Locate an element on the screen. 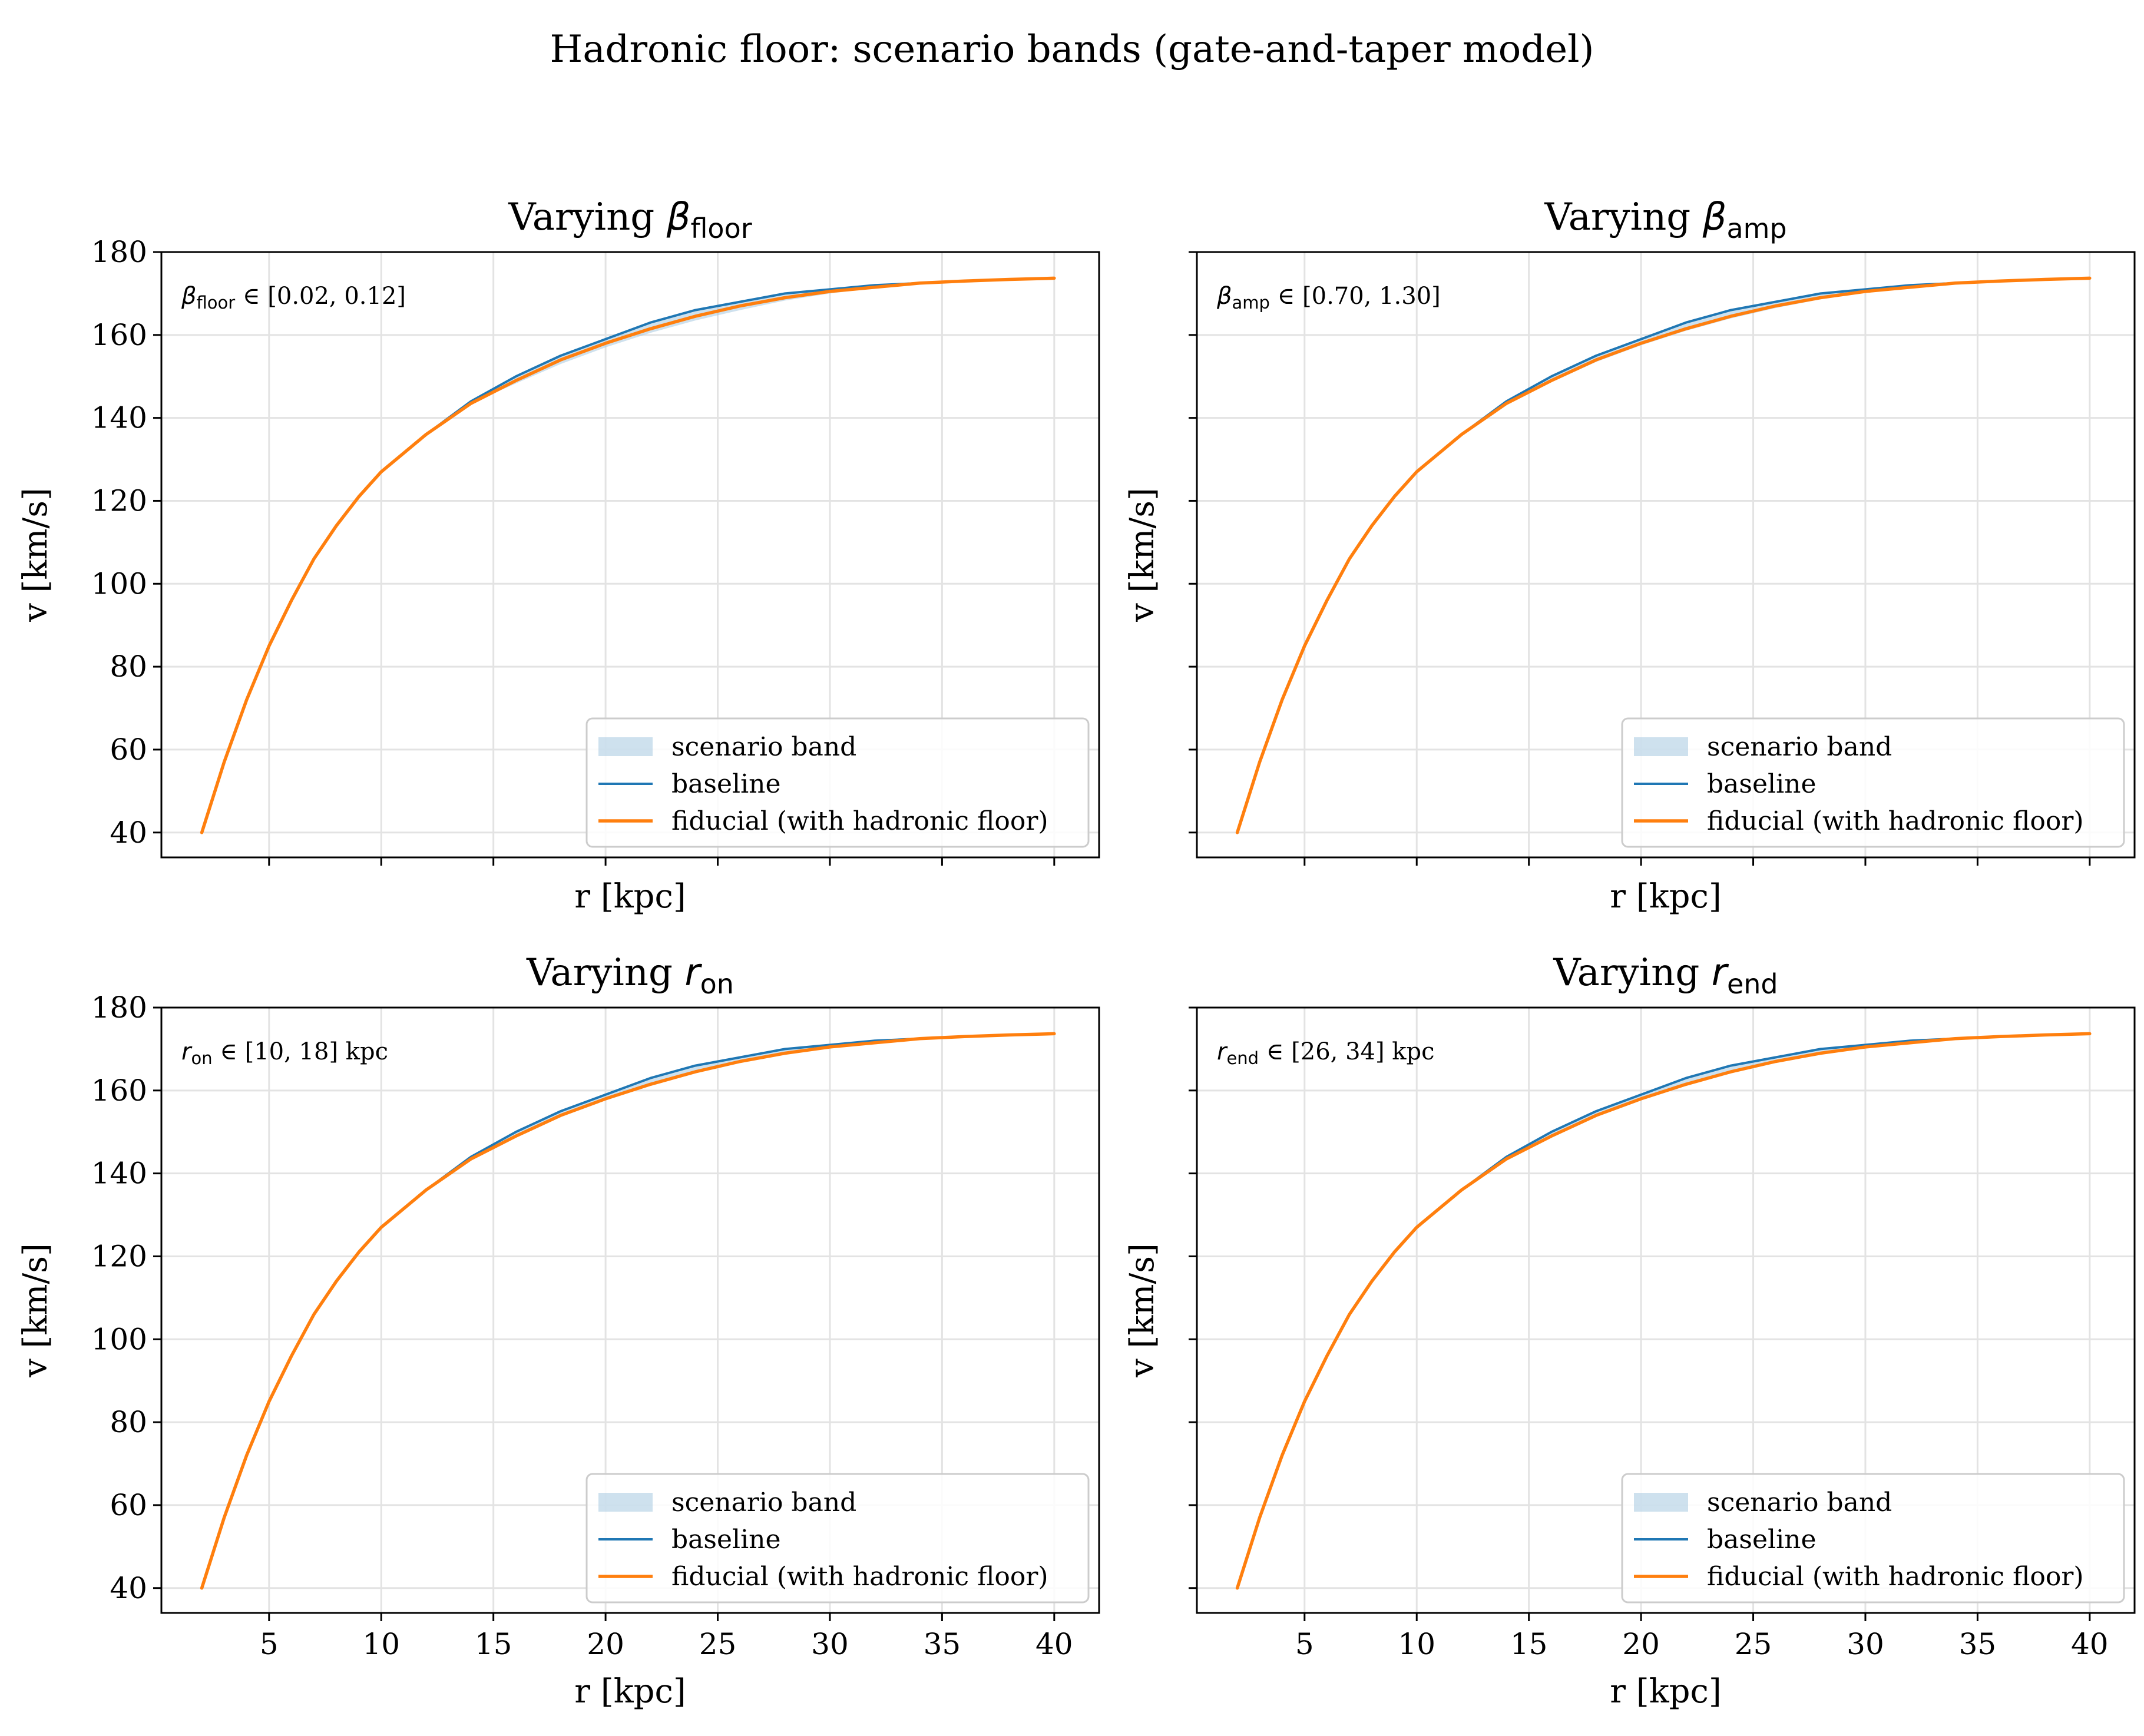 The height and width of the screenshot is (1736, 2144). annotation-range: ∈ [26, 34] kpc is located at coordinates (1346, 1051).